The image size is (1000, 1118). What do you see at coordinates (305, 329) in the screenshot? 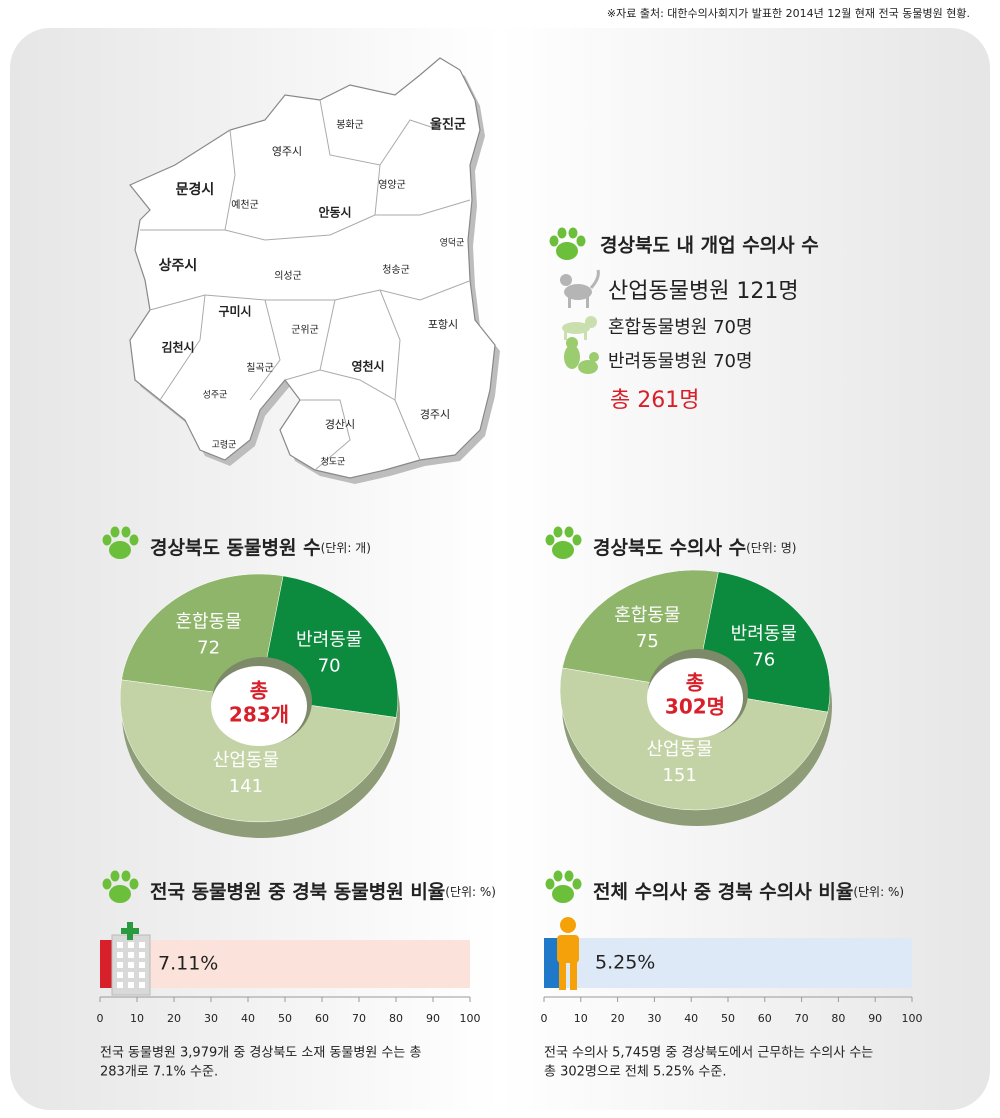
I see `region-label: 군위군` at bounding box center [305, 329].